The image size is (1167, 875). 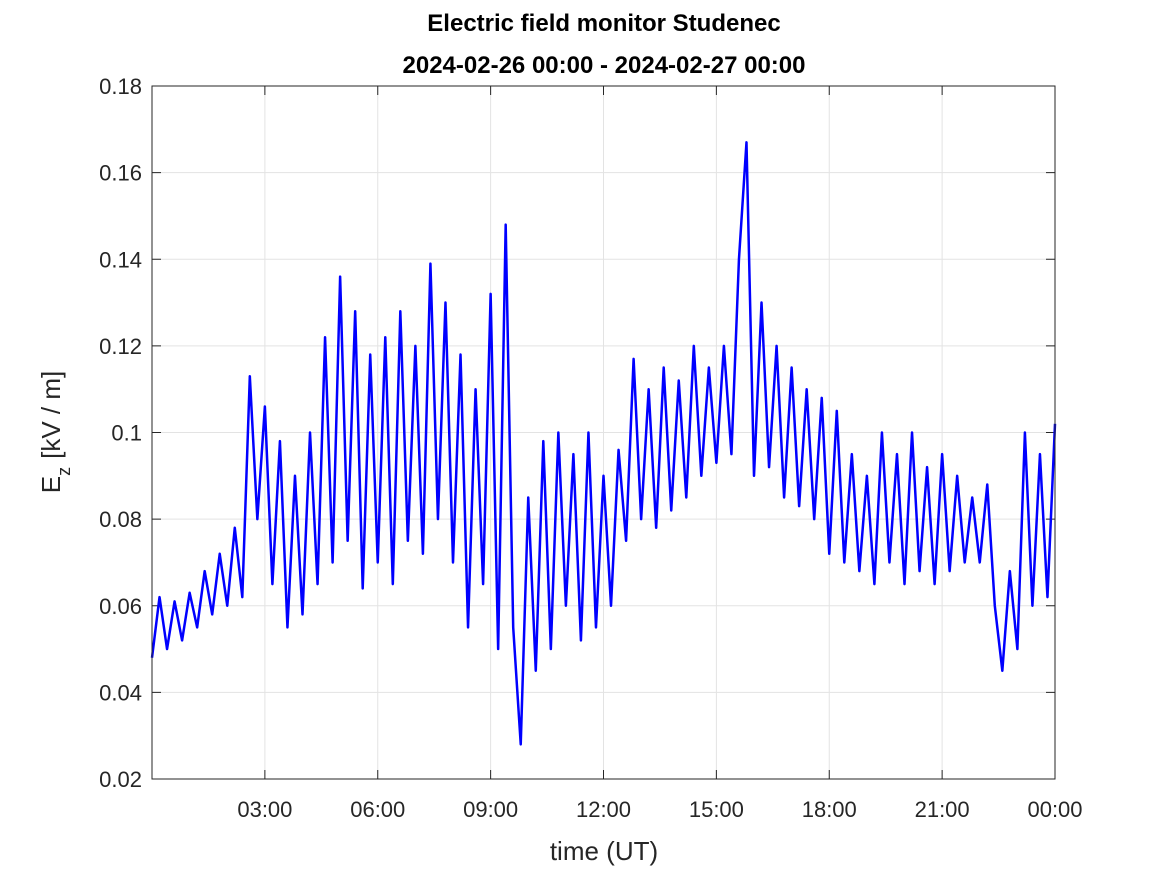 I want to click on y-tick-label: 0.04, so click(x=120, y=692).